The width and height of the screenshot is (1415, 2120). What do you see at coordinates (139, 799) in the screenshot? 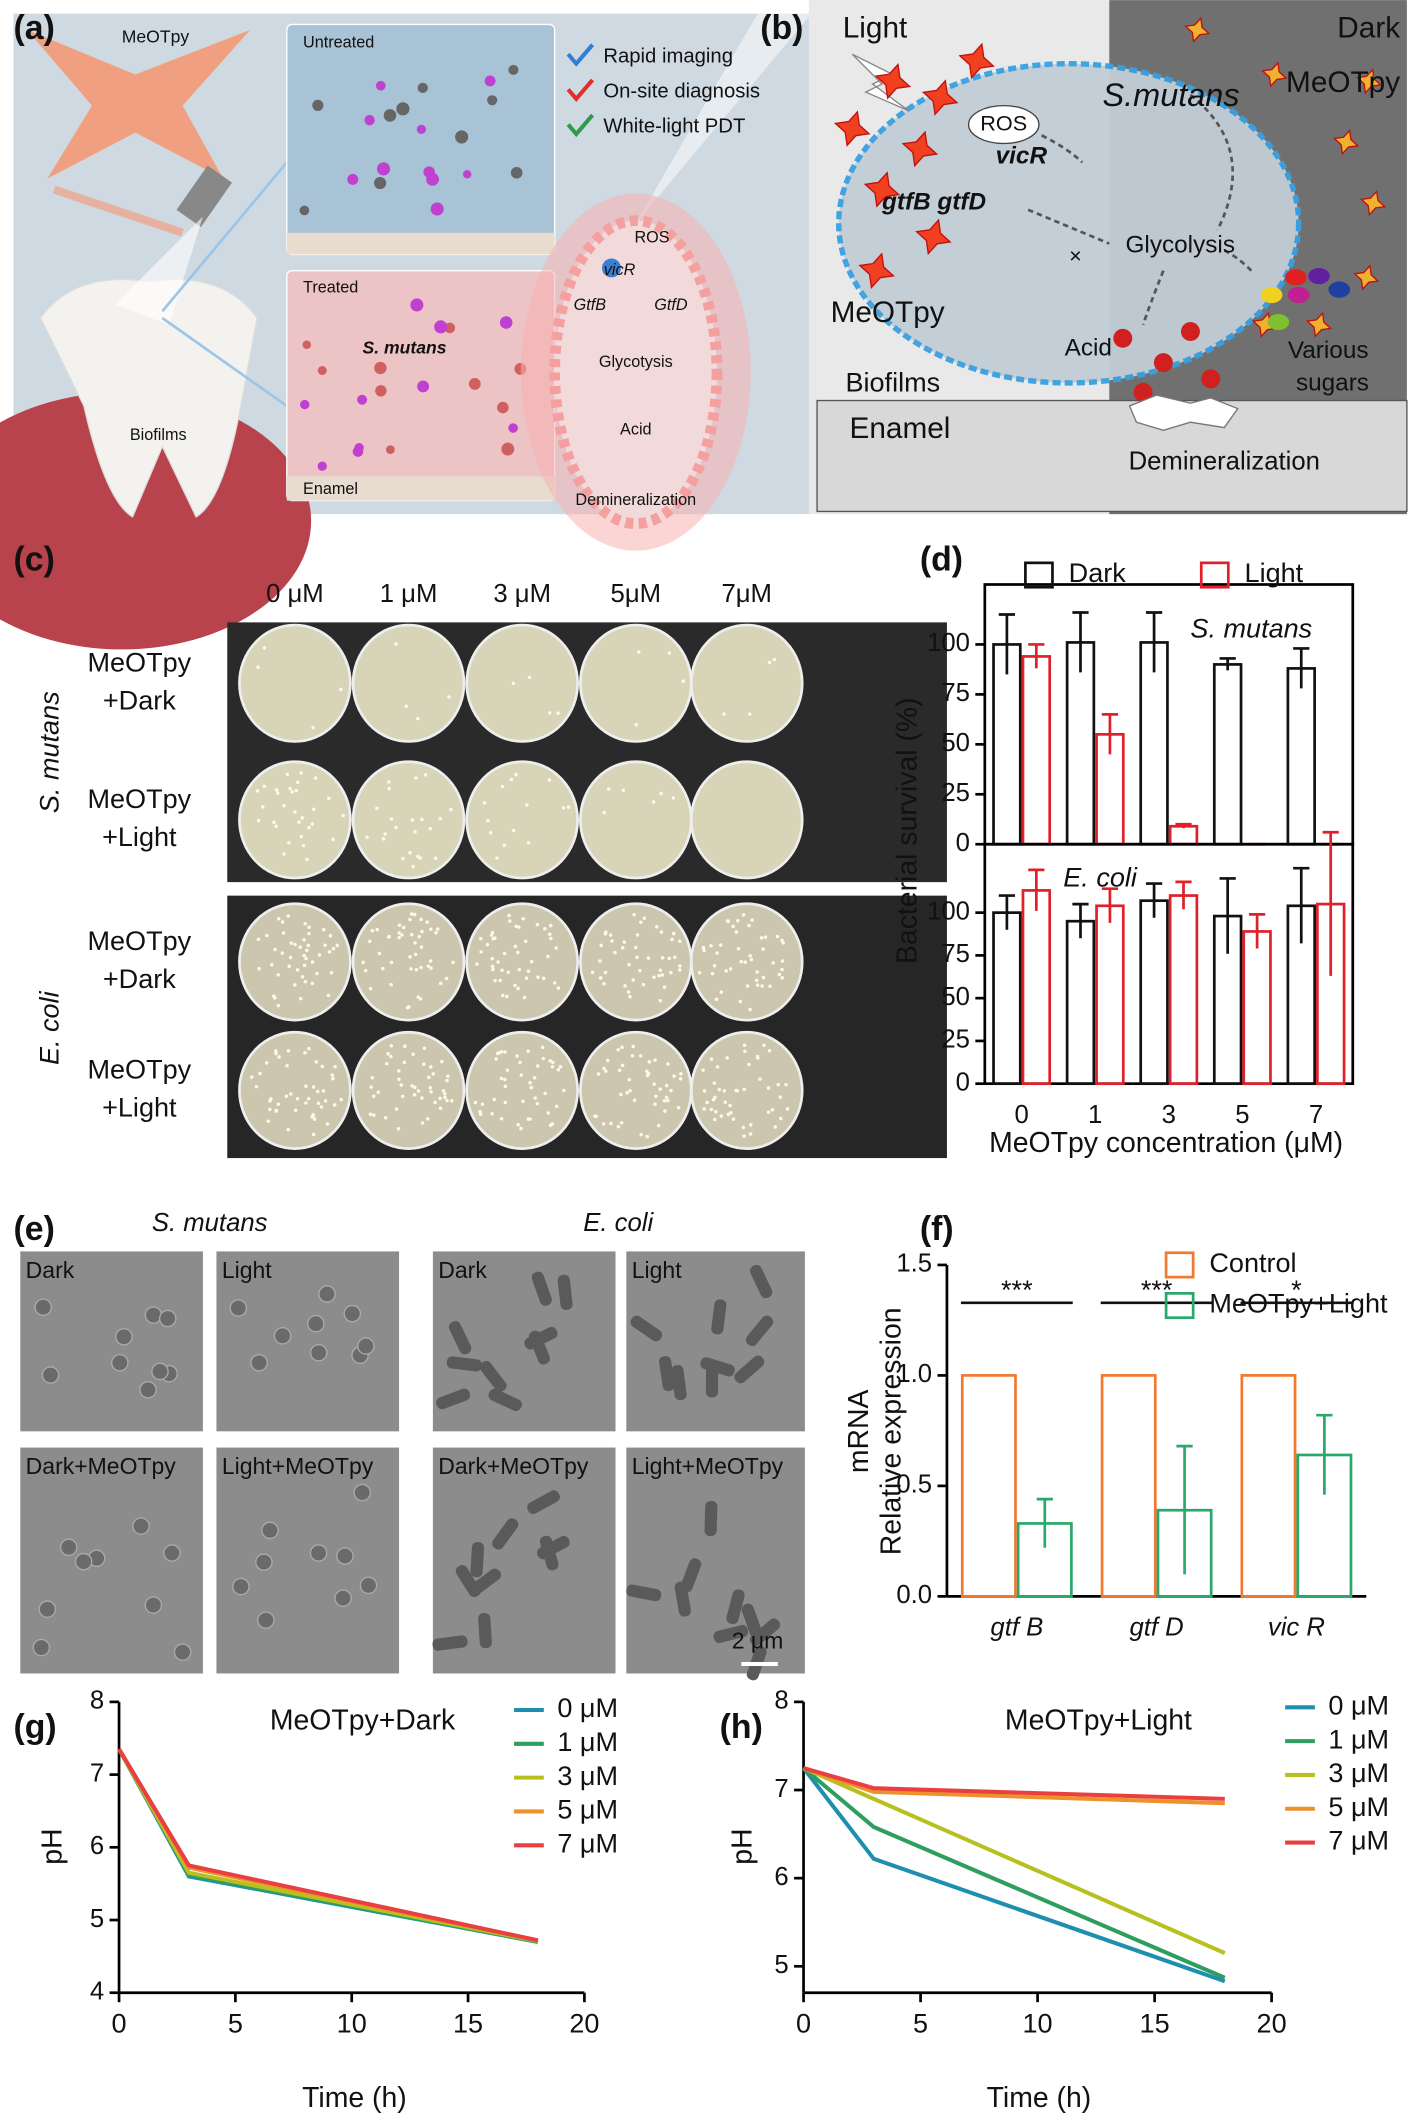
I see `label: MeOTpy` at bounding box center [139, 799].